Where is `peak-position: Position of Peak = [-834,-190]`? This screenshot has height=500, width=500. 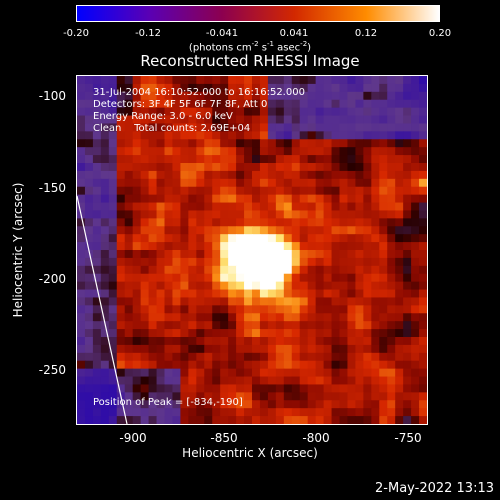 peak-position: Position of Peak = [-834,-190] is located at coordinates (168, 402).